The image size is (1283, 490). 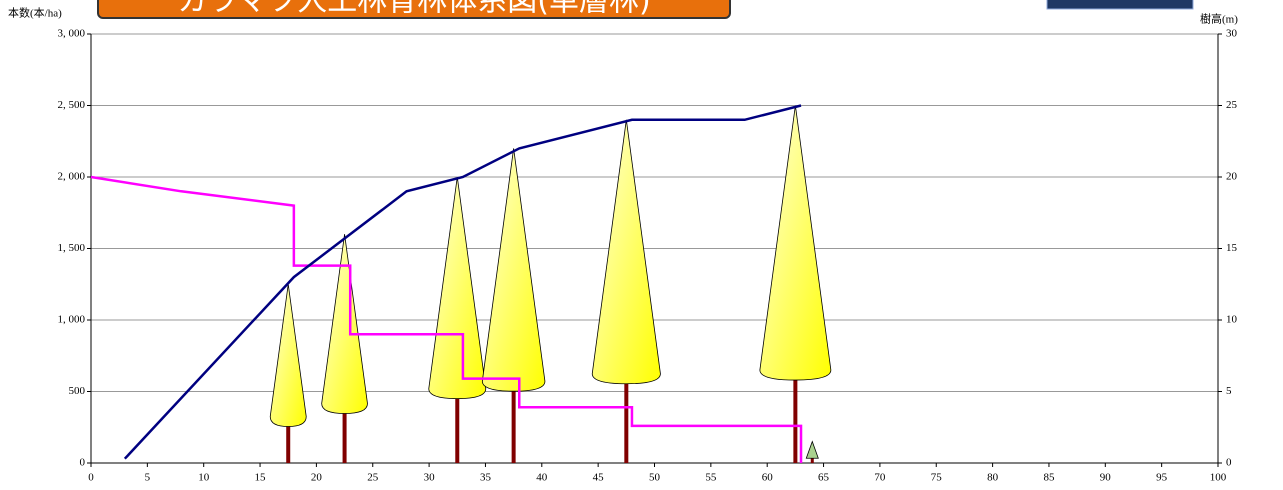 I want to click on x-tick-label: 5, so click(x=148, y=478).